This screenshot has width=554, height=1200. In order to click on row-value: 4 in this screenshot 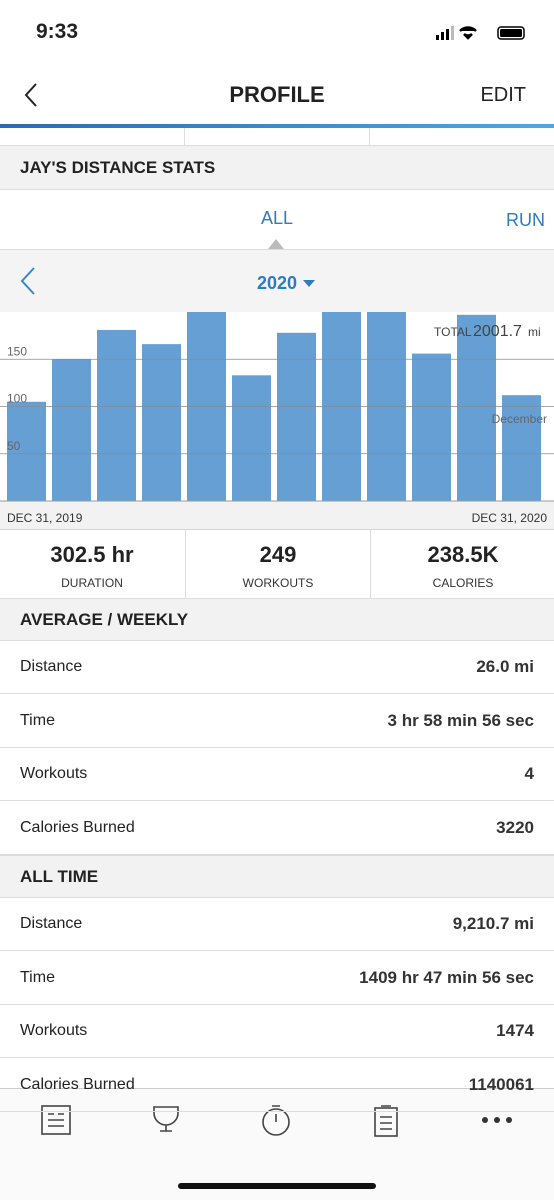, I will do `click(529, 773)`.